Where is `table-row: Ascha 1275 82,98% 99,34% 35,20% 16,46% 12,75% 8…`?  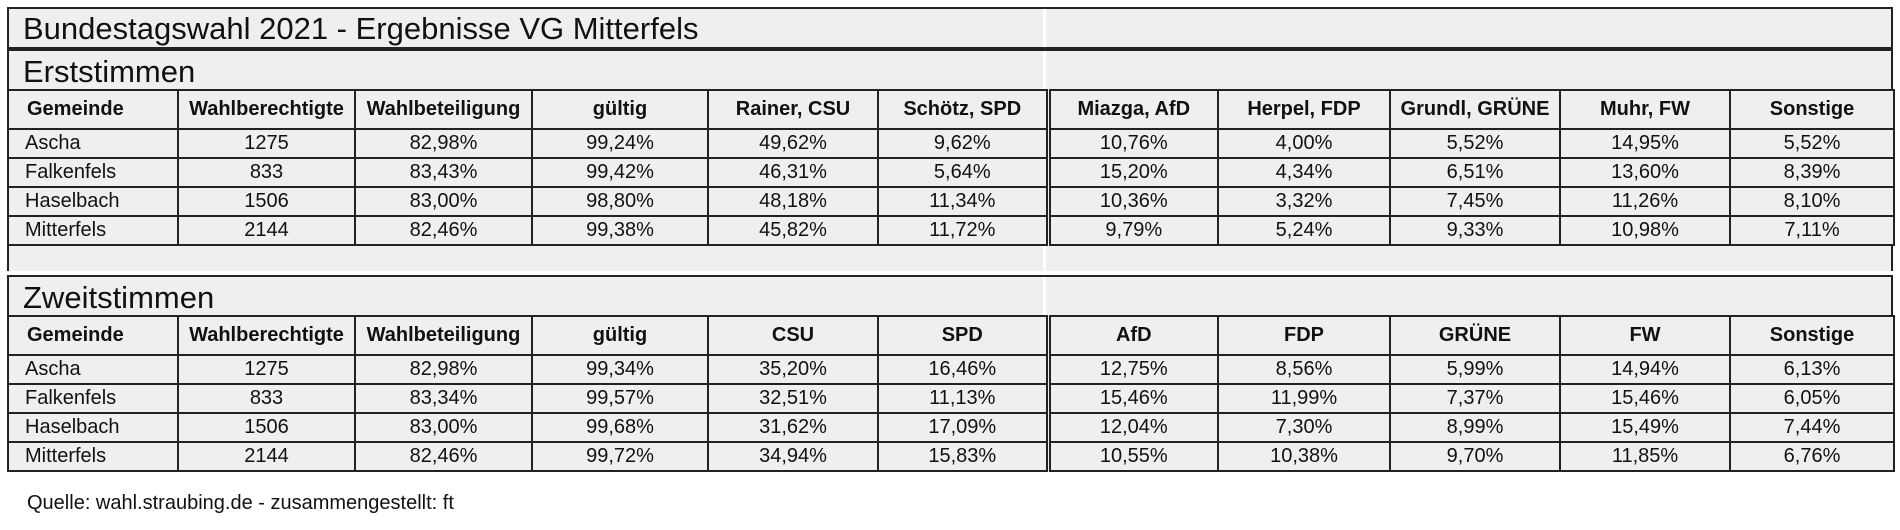
table-row: Ascha 1275 82,98% 99,34% 35,20% 16,46% 12,75% 8… is located at coordinates (951, 369).